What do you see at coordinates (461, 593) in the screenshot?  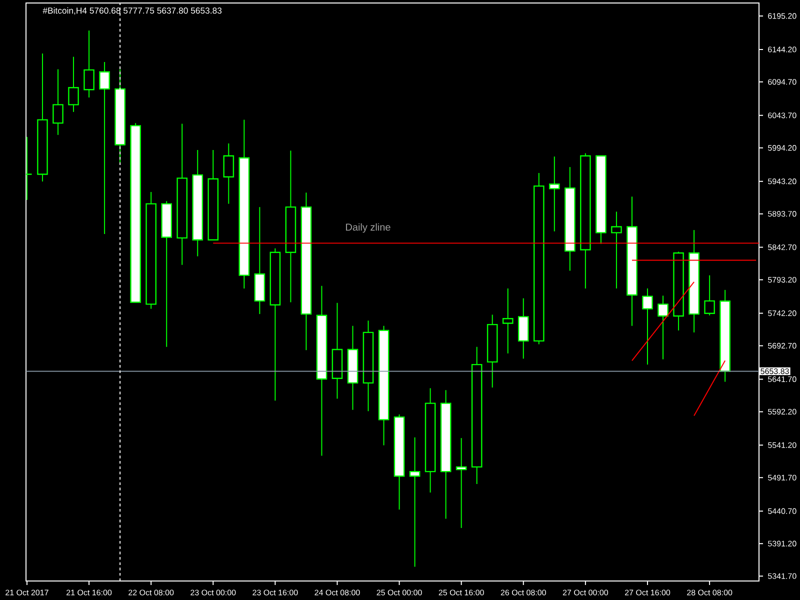 I see `x-tick-label: 25 Oct 16:00` at bounding box center [461, 593].